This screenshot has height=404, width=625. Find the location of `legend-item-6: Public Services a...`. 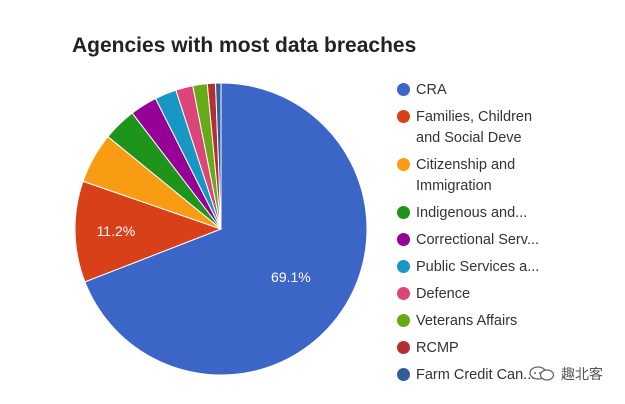

legend-item-6: Public Services a... is located at coordinates (509, 267).